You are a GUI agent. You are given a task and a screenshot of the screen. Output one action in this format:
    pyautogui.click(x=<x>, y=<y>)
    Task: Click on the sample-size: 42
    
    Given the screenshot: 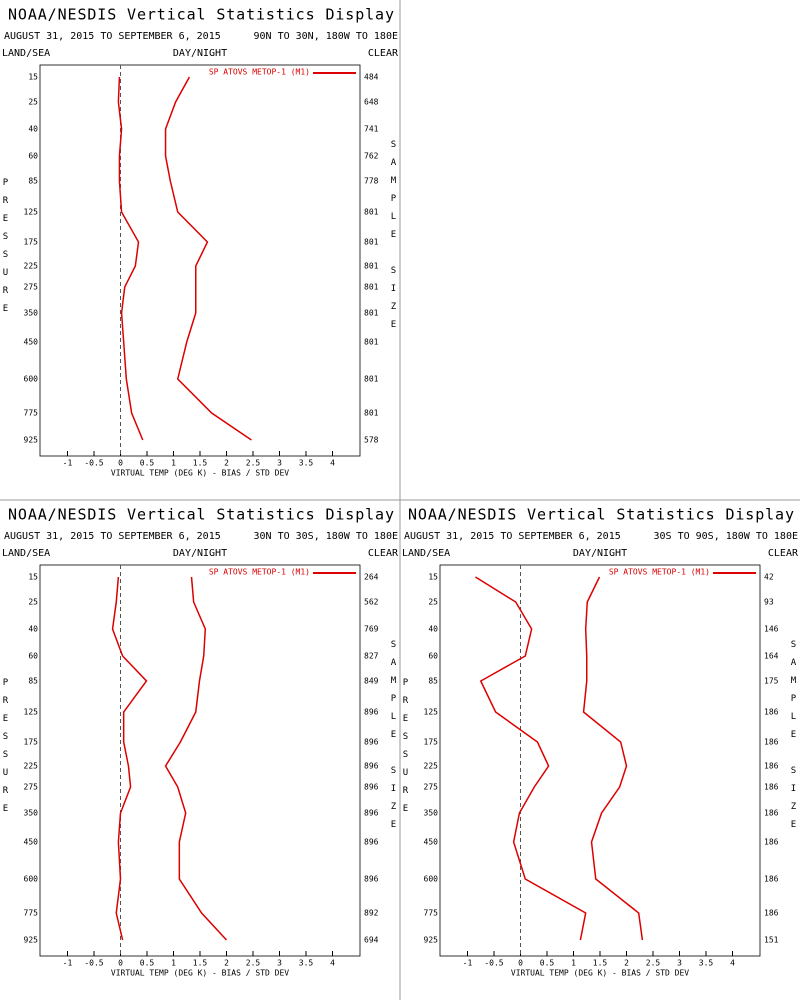 What is the action you would take?
    pyautogui.click(x=769, y=577)
    